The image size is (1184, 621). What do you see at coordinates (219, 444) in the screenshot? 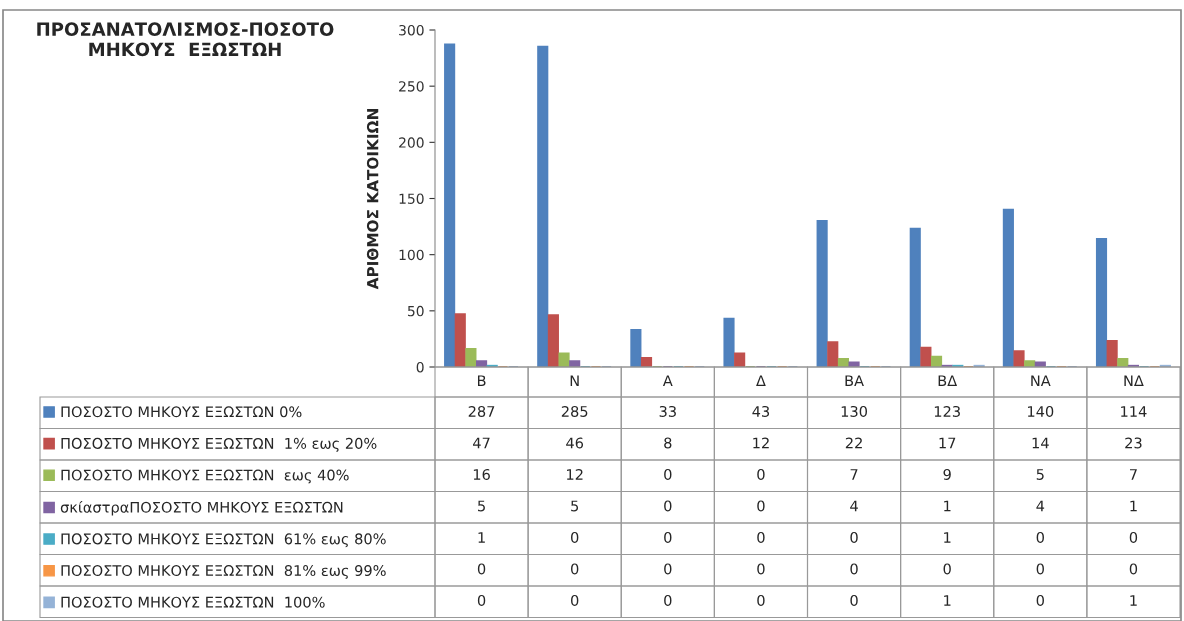
I see `legend-label: ΠΟΣΟΣΤΟ ΜΗΚΟΥΣ ΕΞΩΣΤΩΝ 1% εως 20%` at bounding box center [219, 444].